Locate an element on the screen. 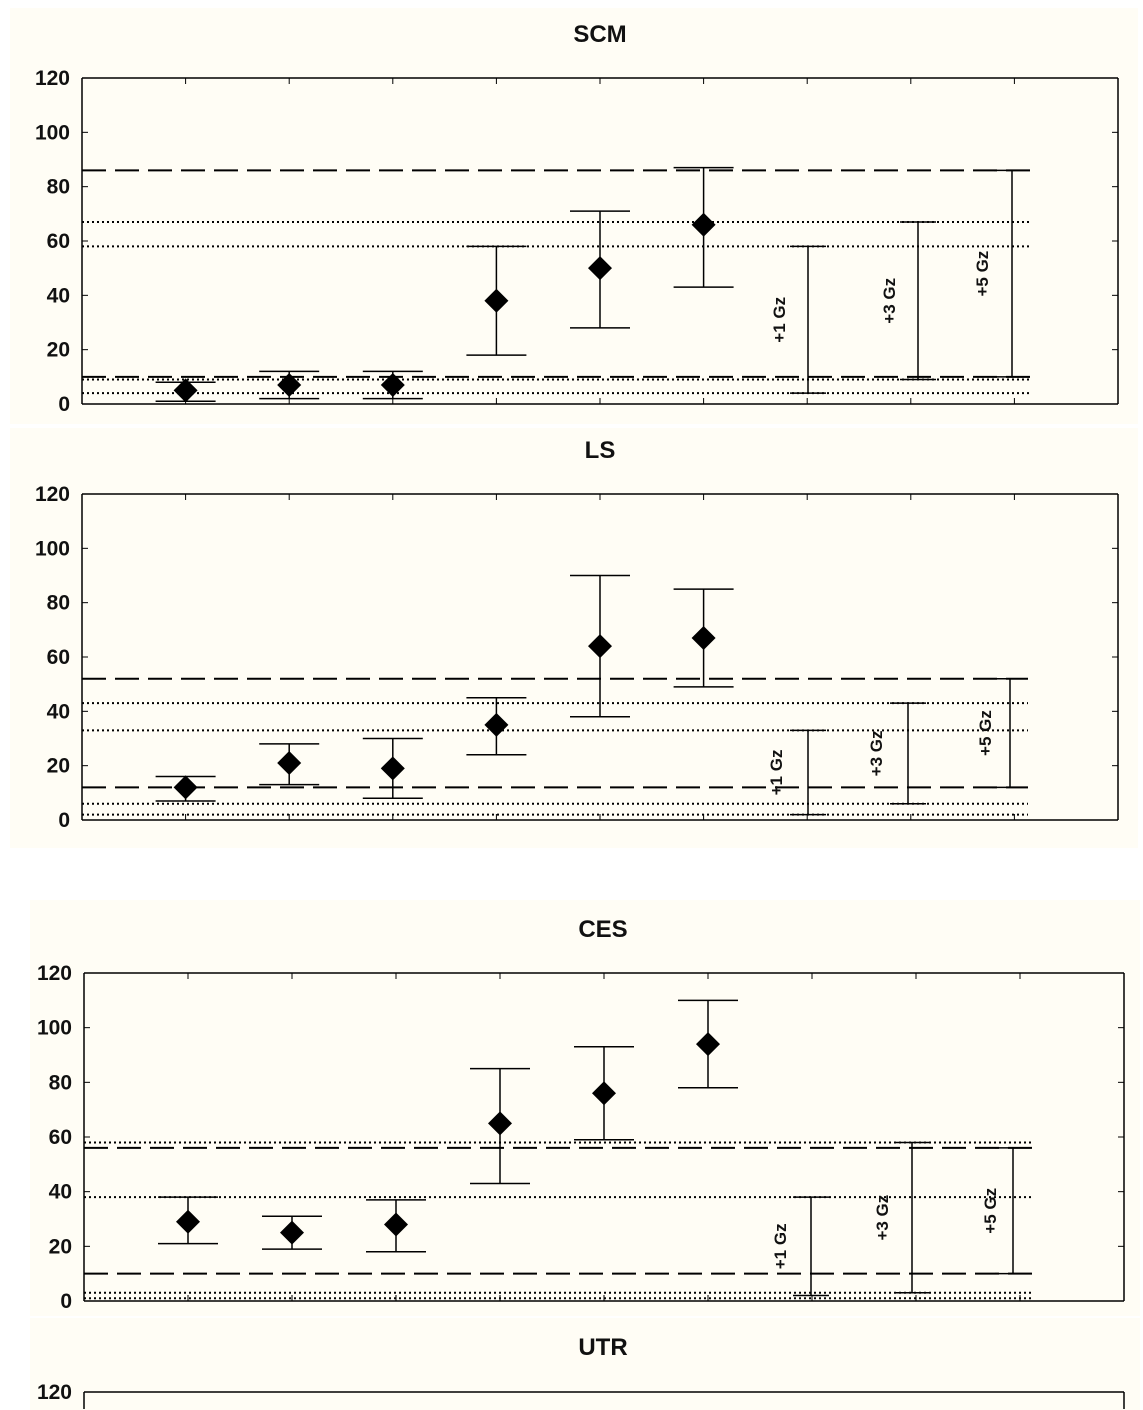  panel-3-y-tick-label: 0 is located at coordinates (66, 1301).